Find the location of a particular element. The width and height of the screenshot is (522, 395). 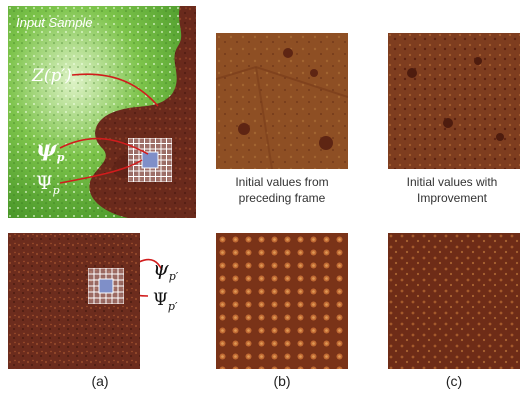

caption-a: (a) is located at coordinates (100, 381).